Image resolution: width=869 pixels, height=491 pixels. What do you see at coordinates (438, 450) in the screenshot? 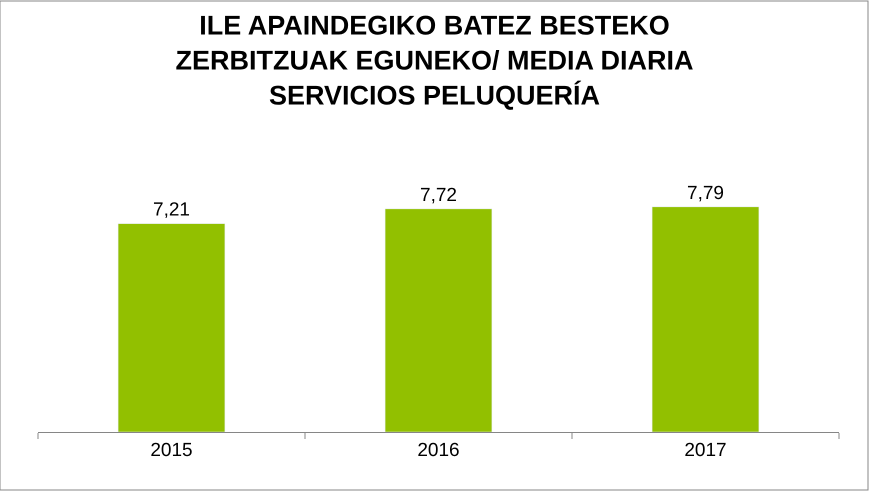
I see `x-tick-label: 2016` at bounding box center [438, 450].